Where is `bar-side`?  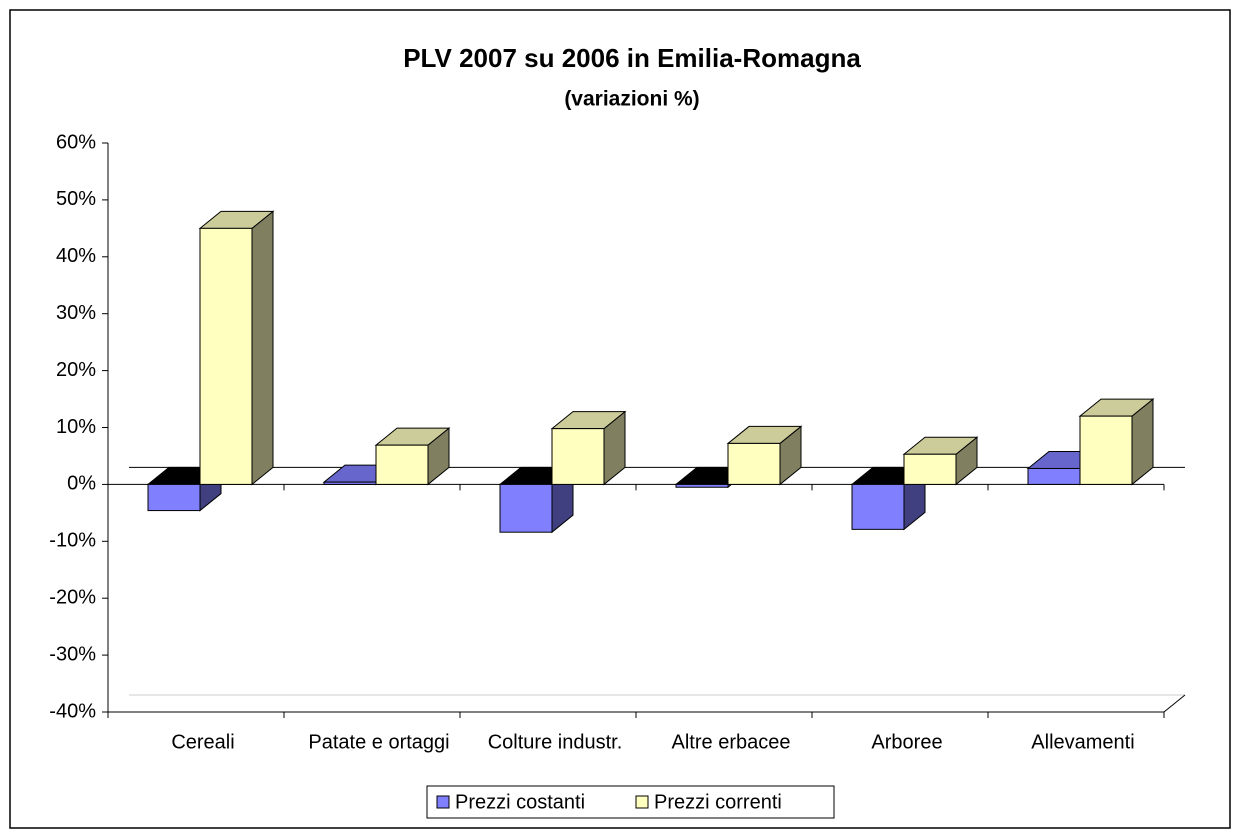
bar-side is located at coordinates (262, 348).